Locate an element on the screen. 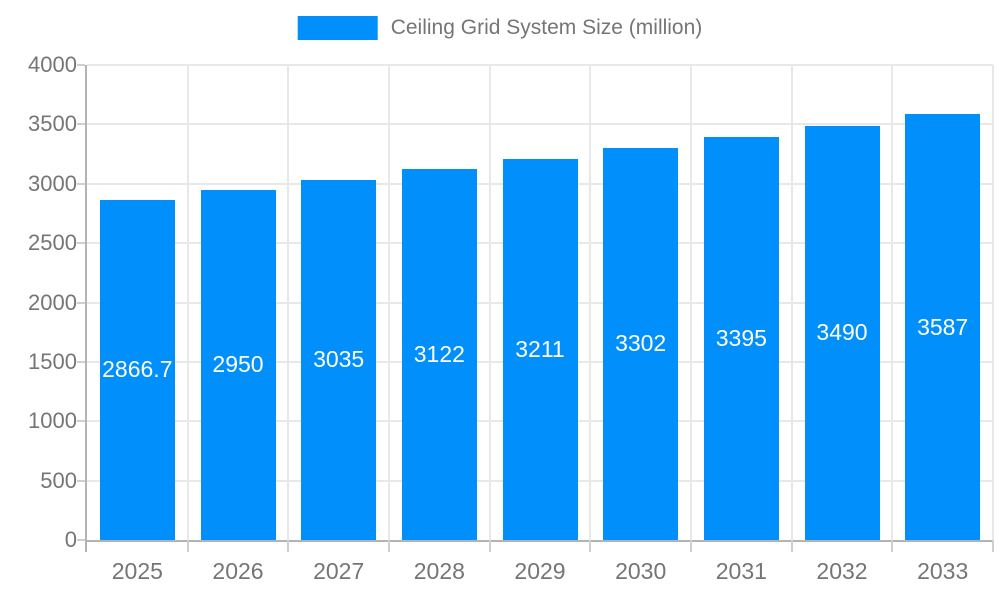  y-axis-label: 2500 is located at coordinates (52, 243).